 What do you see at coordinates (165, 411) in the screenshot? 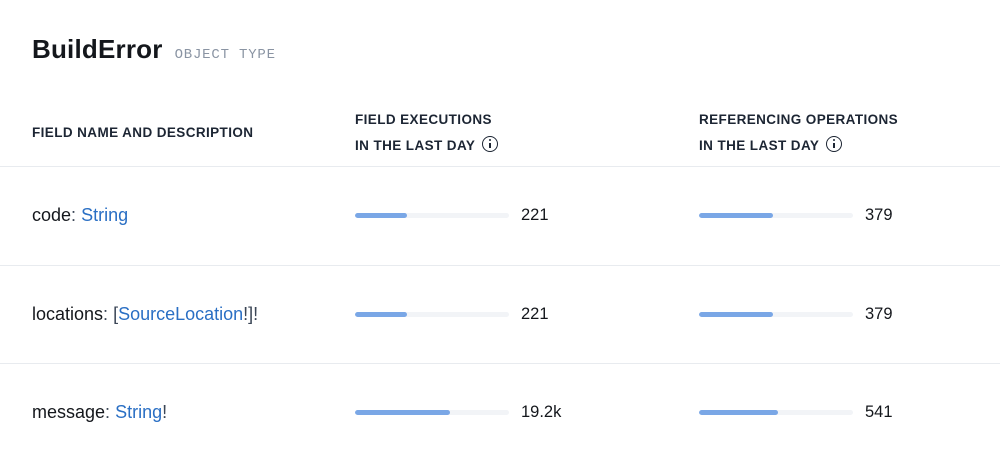
I see `type-suffix: !` at bounding box center [165, 411].